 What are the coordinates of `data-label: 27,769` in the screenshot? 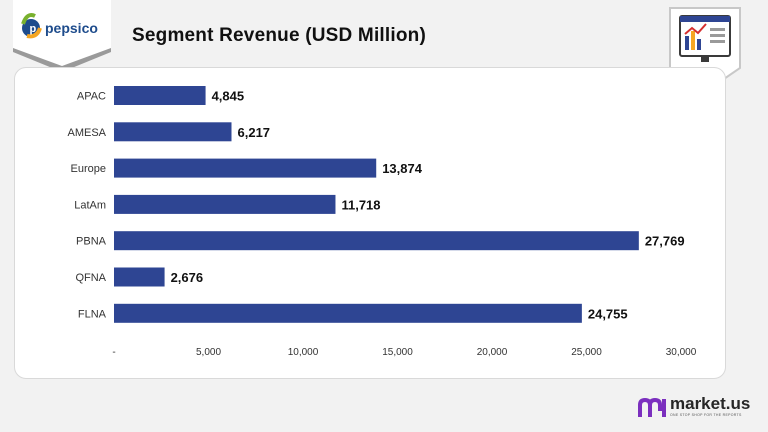 It's located at (665, 241).